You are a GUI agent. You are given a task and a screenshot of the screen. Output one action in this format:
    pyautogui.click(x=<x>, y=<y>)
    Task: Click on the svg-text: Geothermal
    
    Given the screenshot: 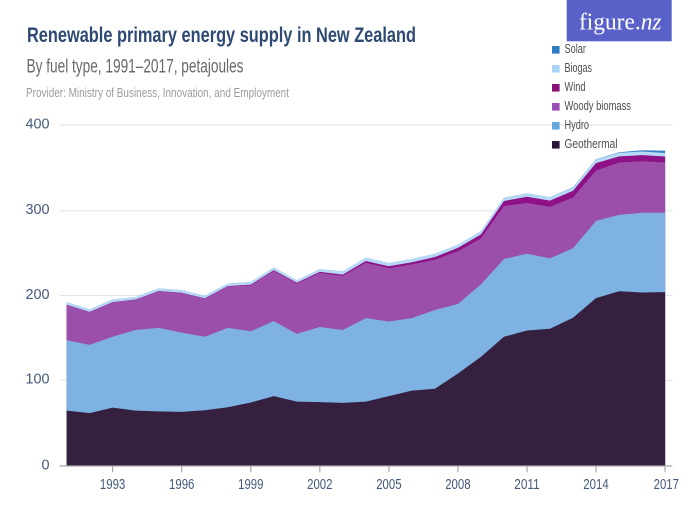 What is the action you would take?
    pyautogui.click(x=591, y=144)
    